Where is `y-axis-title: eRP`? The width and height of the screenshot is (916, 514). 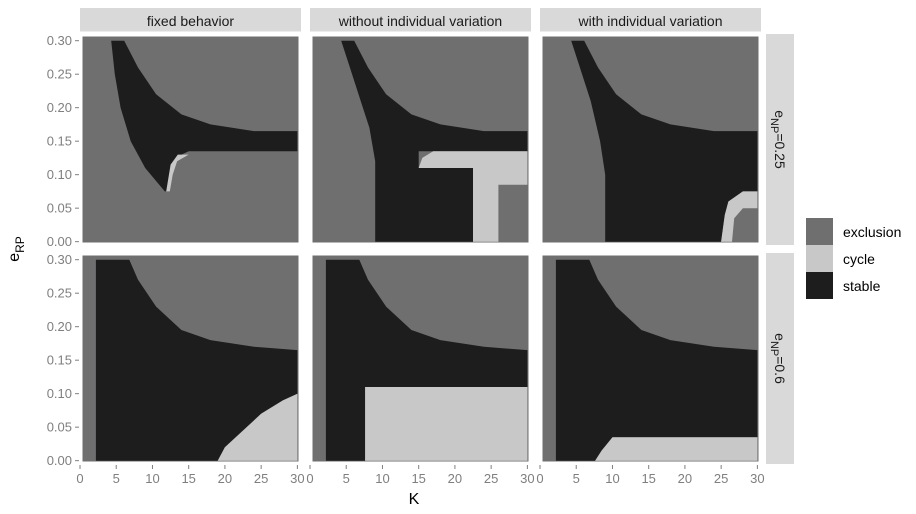 y-axis-title: eRP is located at coordinates (16, 249).